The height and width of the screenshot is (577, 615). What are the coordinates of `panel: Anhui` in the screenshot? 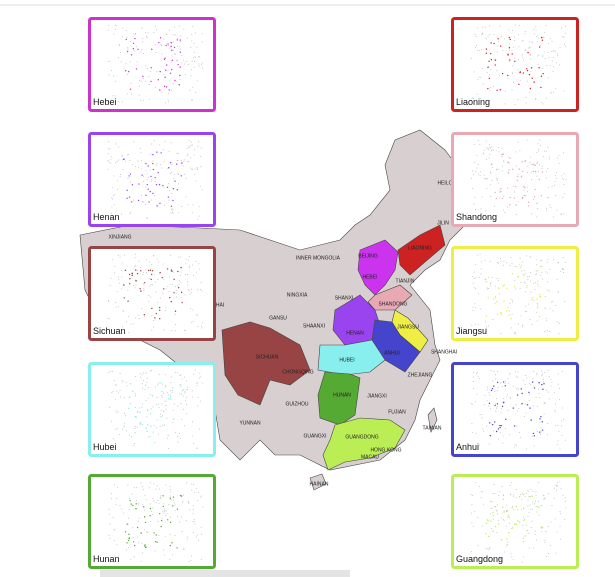 It's located at (515, 409).